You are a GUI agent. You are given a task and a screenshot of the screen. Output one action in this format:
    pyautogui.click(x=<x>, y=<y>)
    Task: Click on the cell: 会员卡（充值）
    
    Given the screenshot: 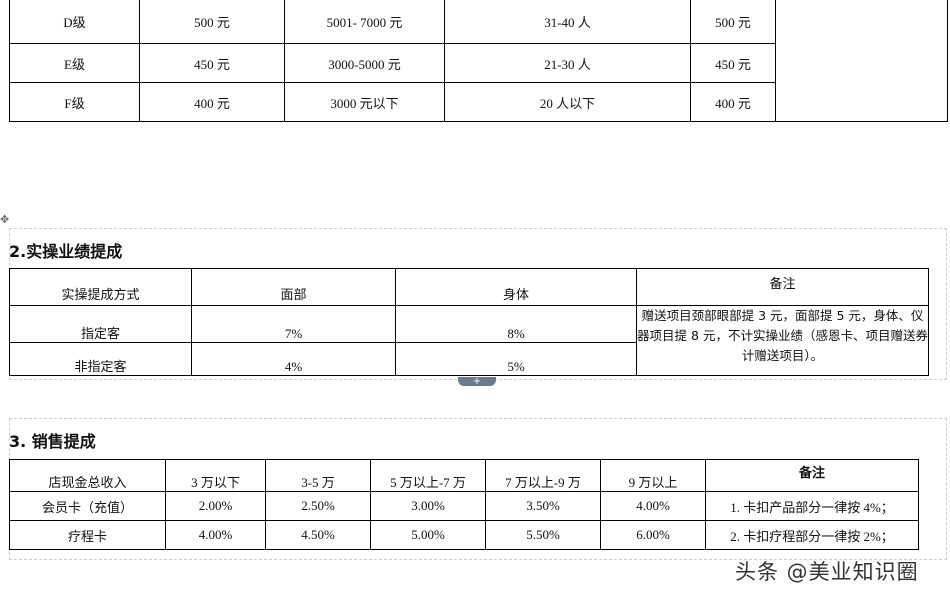 What is the action you would take?
    pyautogui.click(x=87, y=506)
    